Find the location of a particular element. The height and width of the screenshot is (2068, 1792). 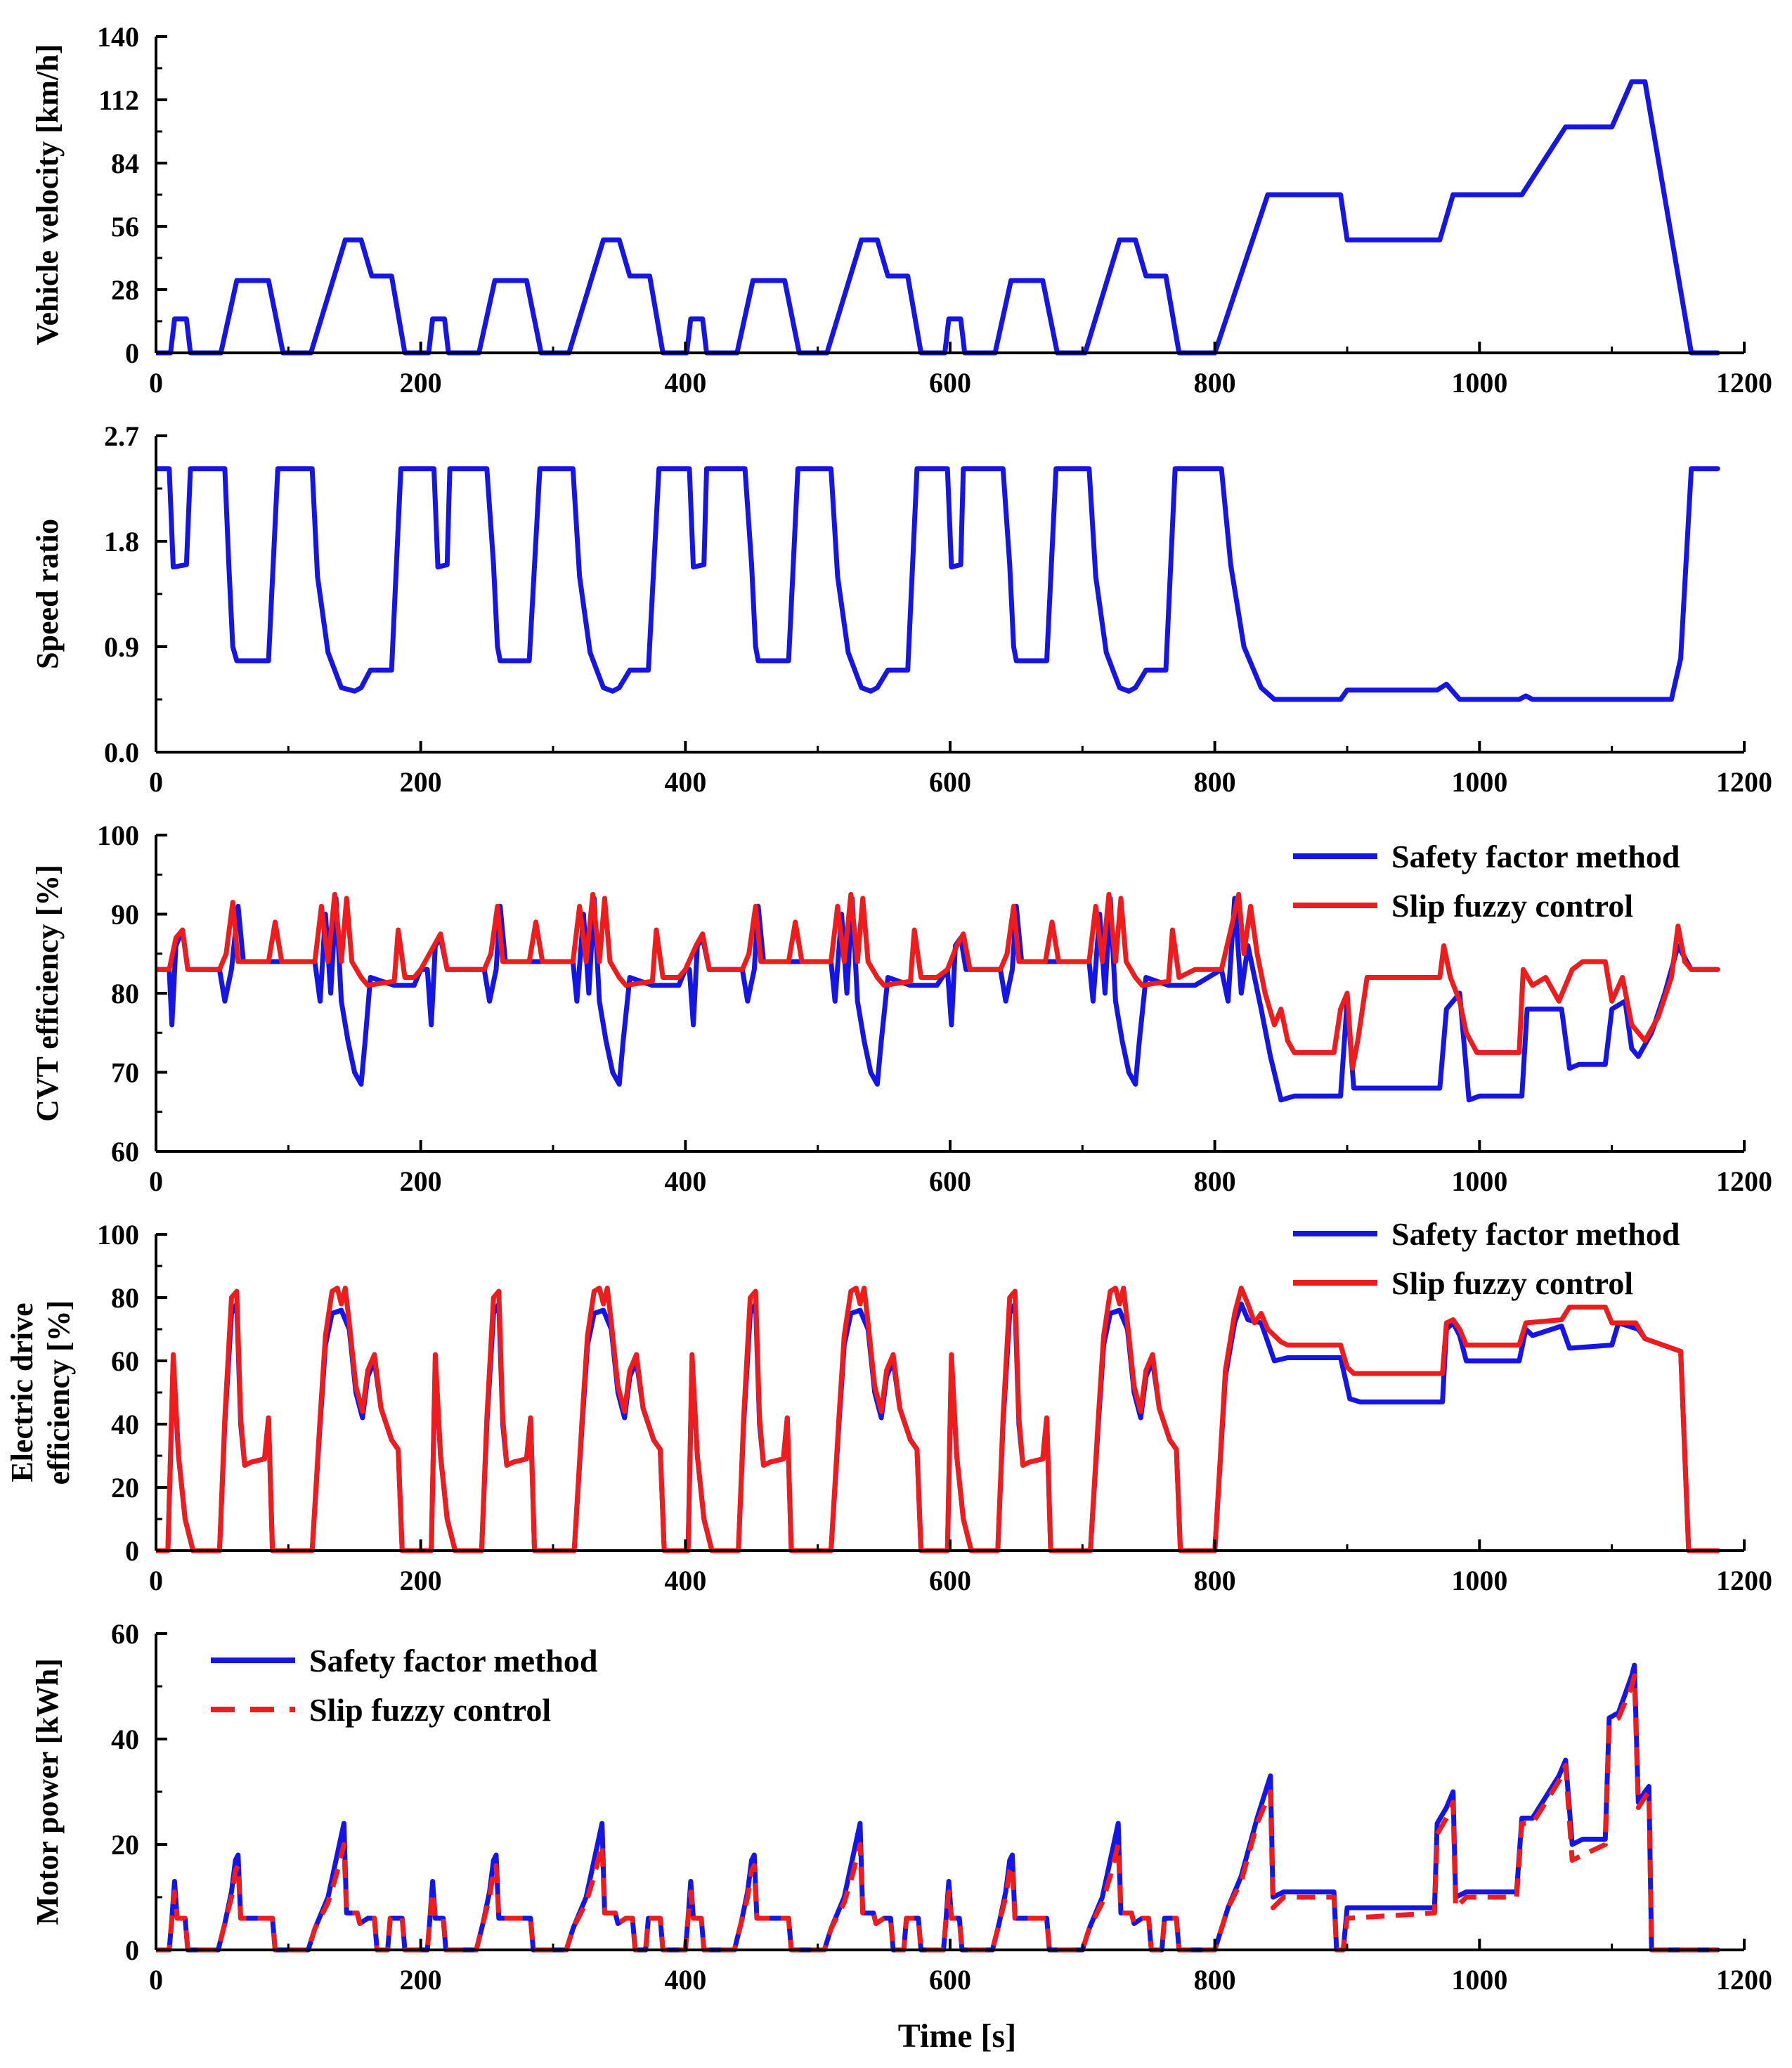

y-tick-label: 56 is located at coordinates (125, 227).